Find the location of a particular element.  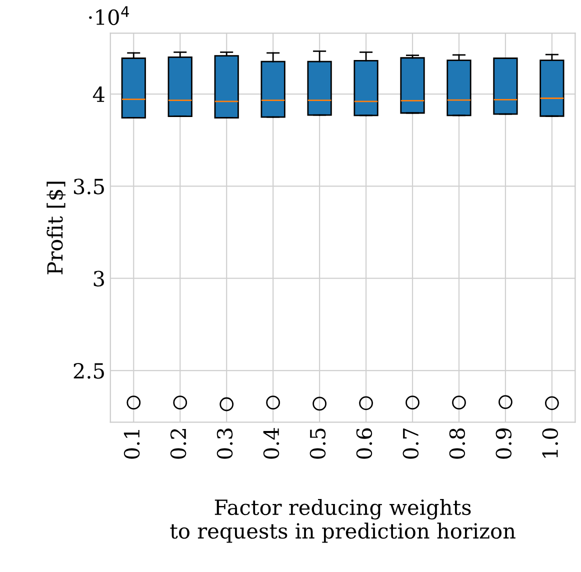

x-tick-label: 0.8 is located at coordinates (457, 443).